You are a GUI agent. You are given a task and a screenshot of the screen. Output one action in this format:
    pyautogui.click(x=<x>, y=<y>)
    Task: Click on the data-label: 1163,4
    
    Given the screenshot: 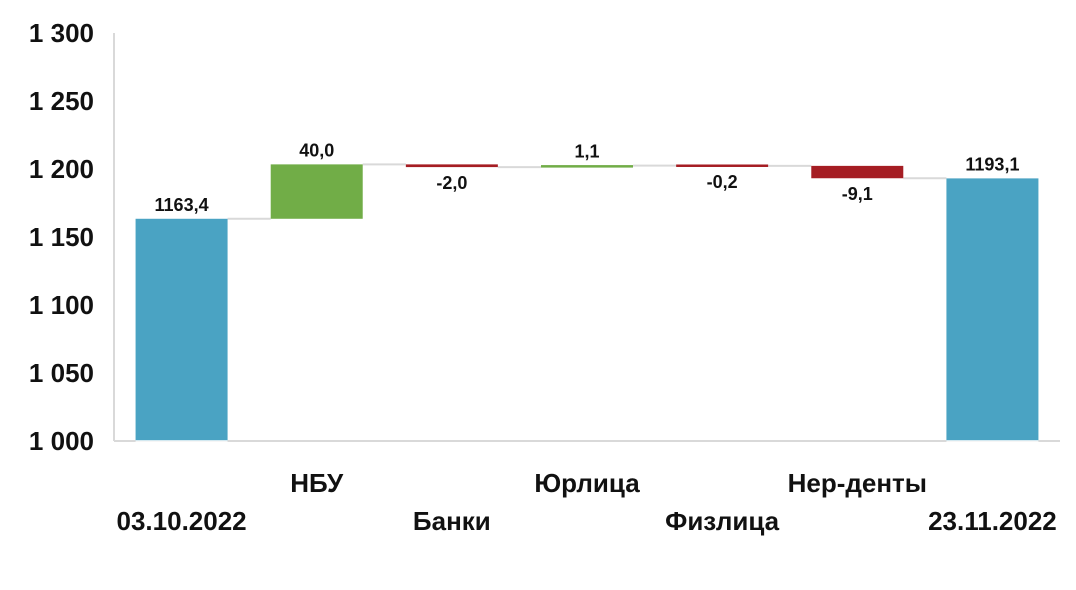 What is the action you would take?
    pyautogui.click(x=182, y=205)
    